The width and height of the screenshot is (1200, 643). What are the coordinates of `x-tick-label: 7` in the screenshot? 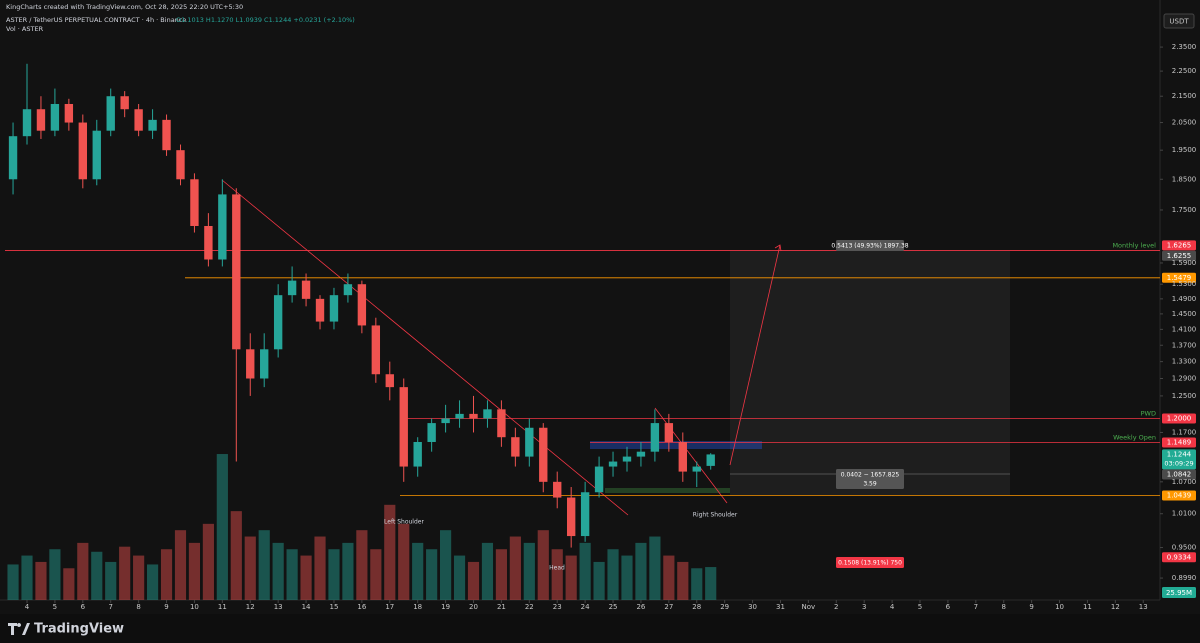 It's located at (976, 607).